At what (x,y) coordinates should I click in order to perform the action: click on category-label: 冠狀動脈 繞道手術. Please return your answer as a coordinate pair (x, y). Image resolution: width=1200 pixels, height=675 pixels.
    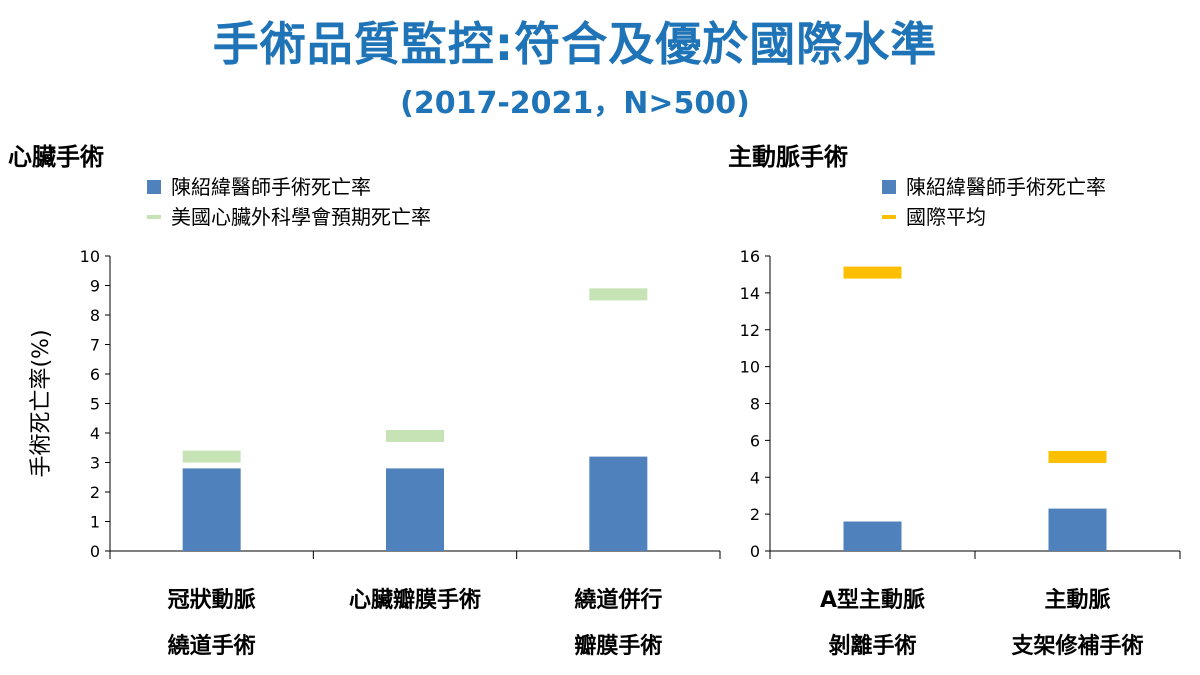
    Looking at the image, I should click on (211, 624).